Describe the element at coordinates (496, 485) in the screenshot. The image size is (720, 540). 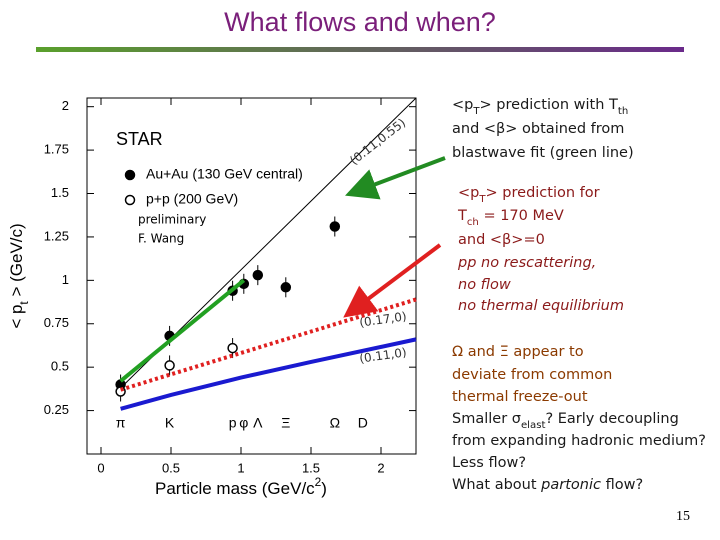
I see `text-run: What about` at that location.